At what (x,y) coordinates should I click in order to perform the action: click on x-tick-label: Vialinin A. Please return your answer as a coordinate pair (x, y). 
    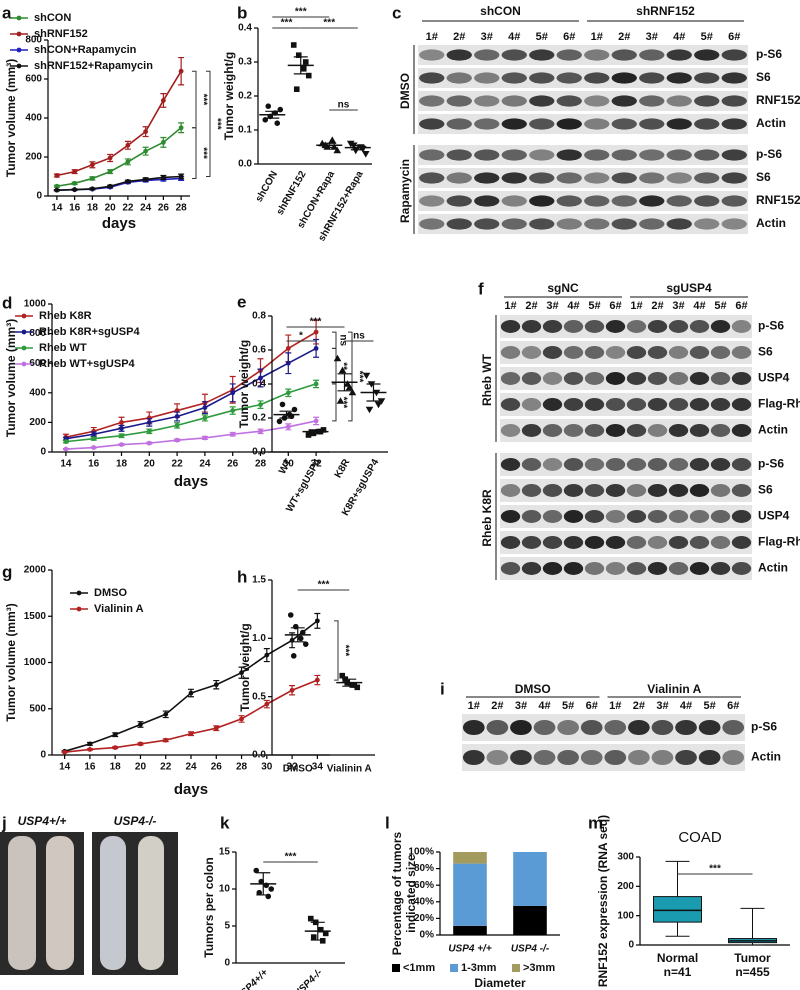
    Looking at the image, I should click on (349, 769).